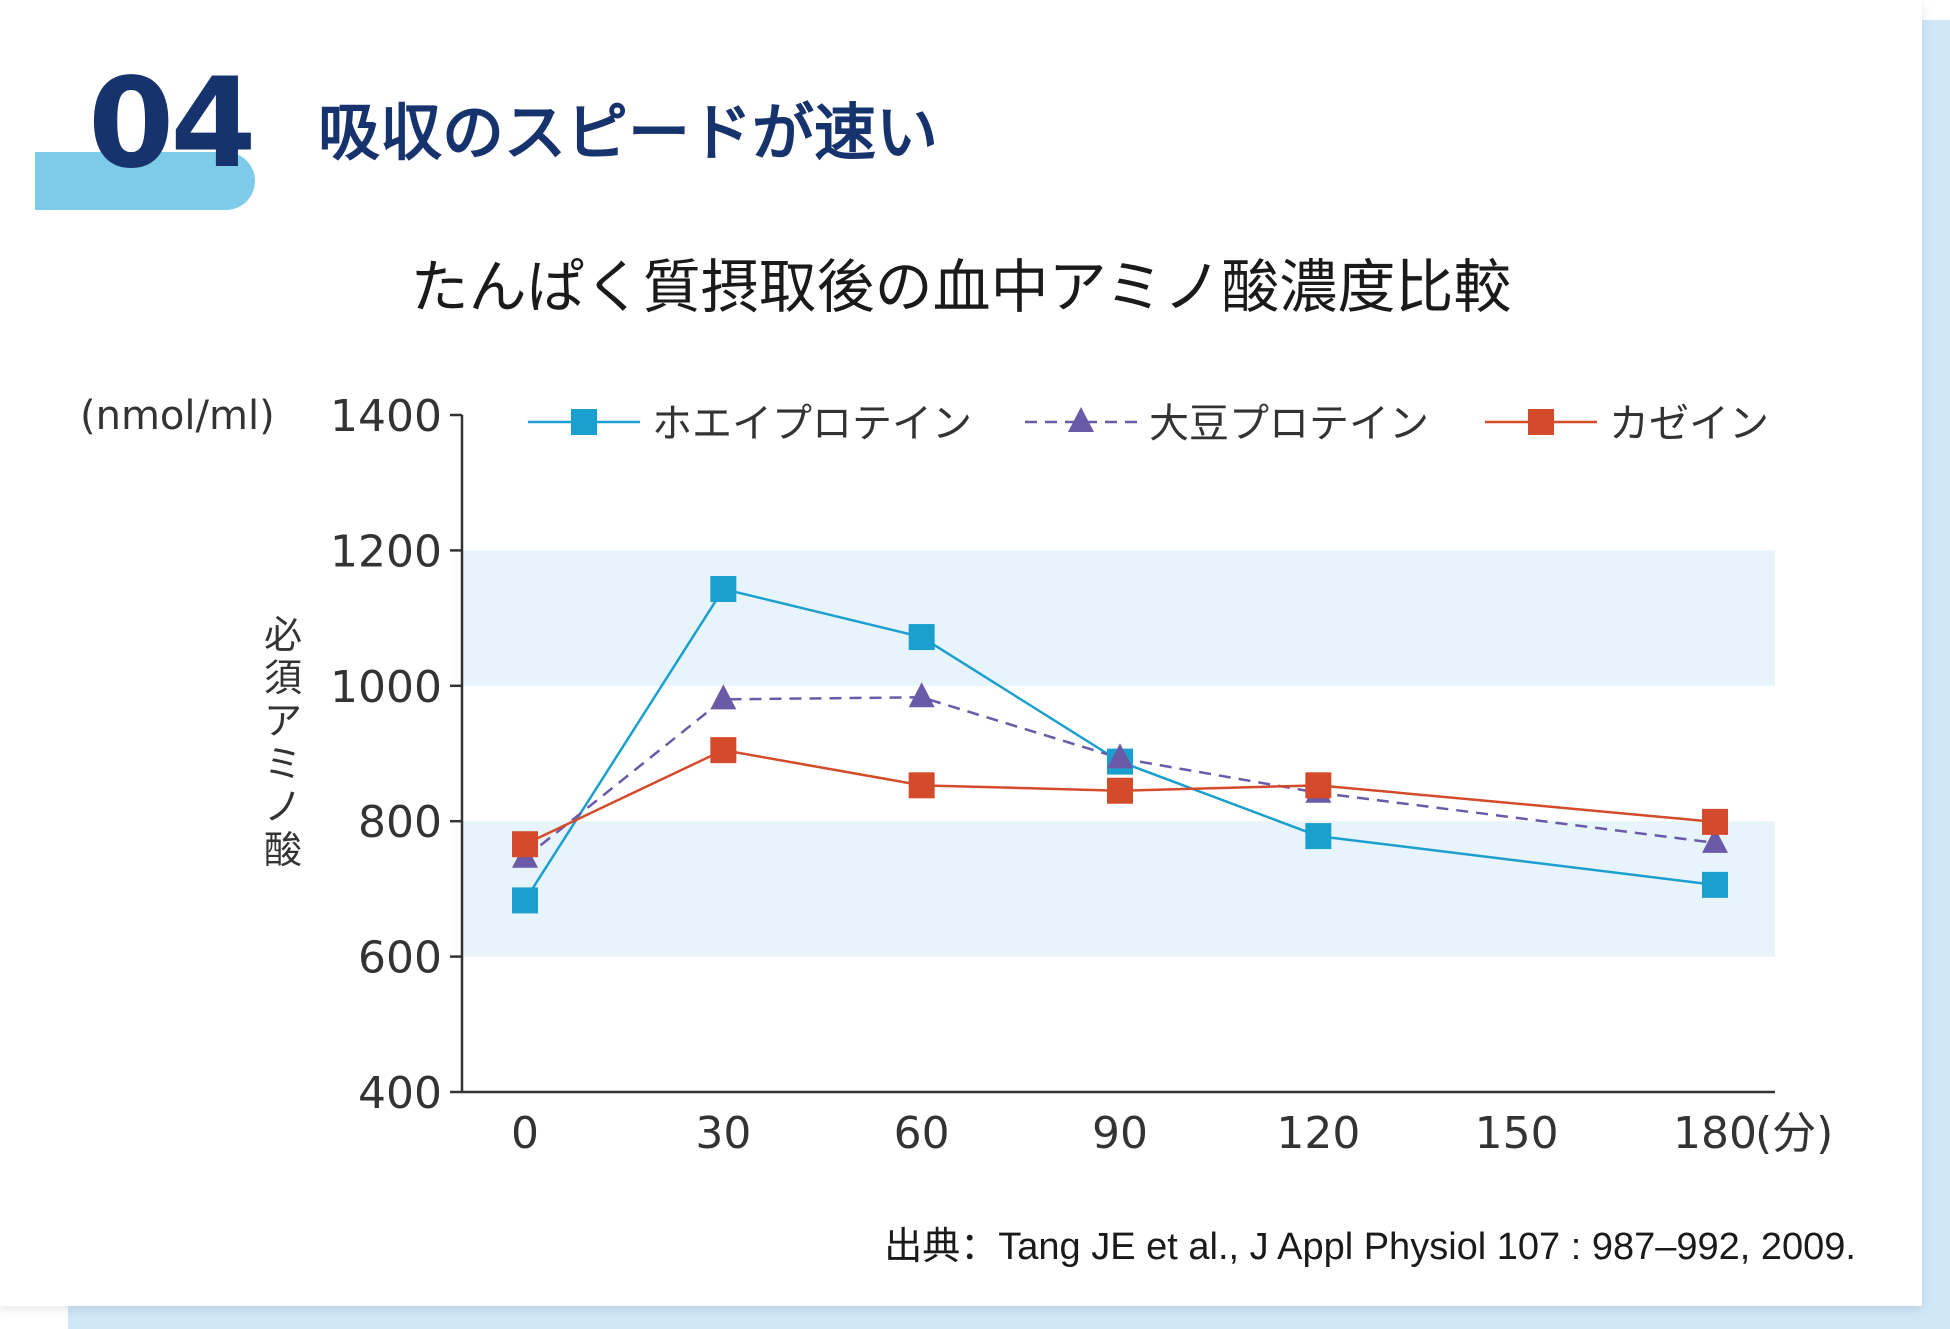  Describe the element at coordinates (1689, 424) in the screenshot. I see `legend-label-2: カゼイン` at that location.